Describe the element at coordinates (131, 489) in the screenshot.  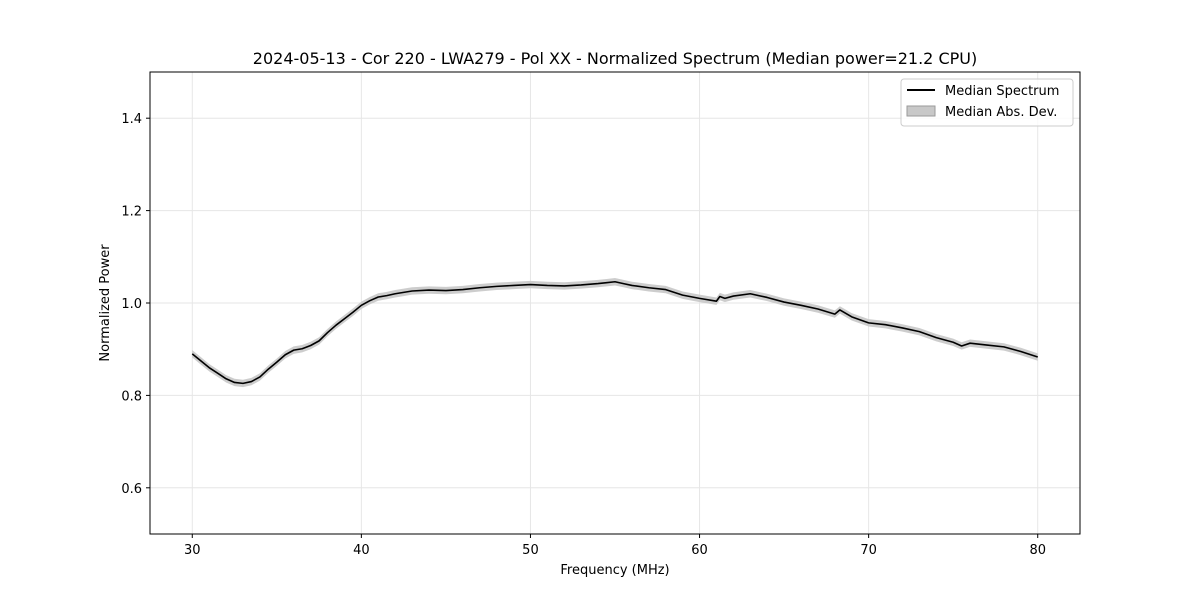
I see `y-tick-label: 0.6` at that location.